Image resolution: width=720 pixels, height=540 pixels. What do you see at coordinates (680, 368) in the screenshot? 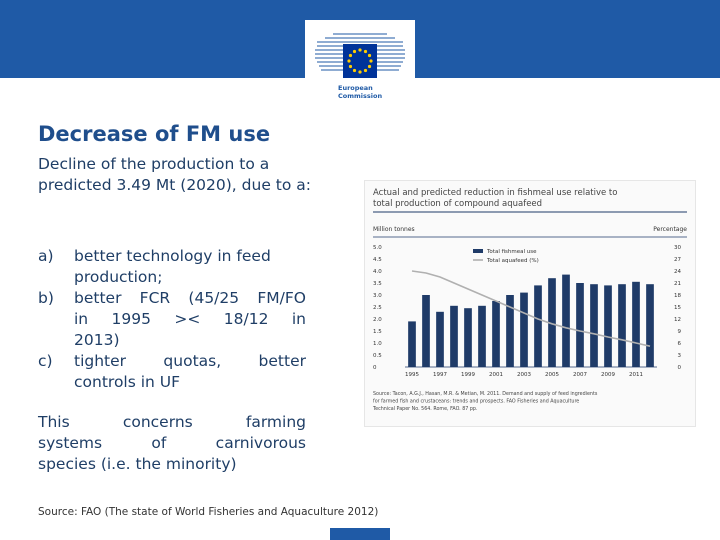
I see `y-right-tick-label: 0` at bounding box center [680, 368].